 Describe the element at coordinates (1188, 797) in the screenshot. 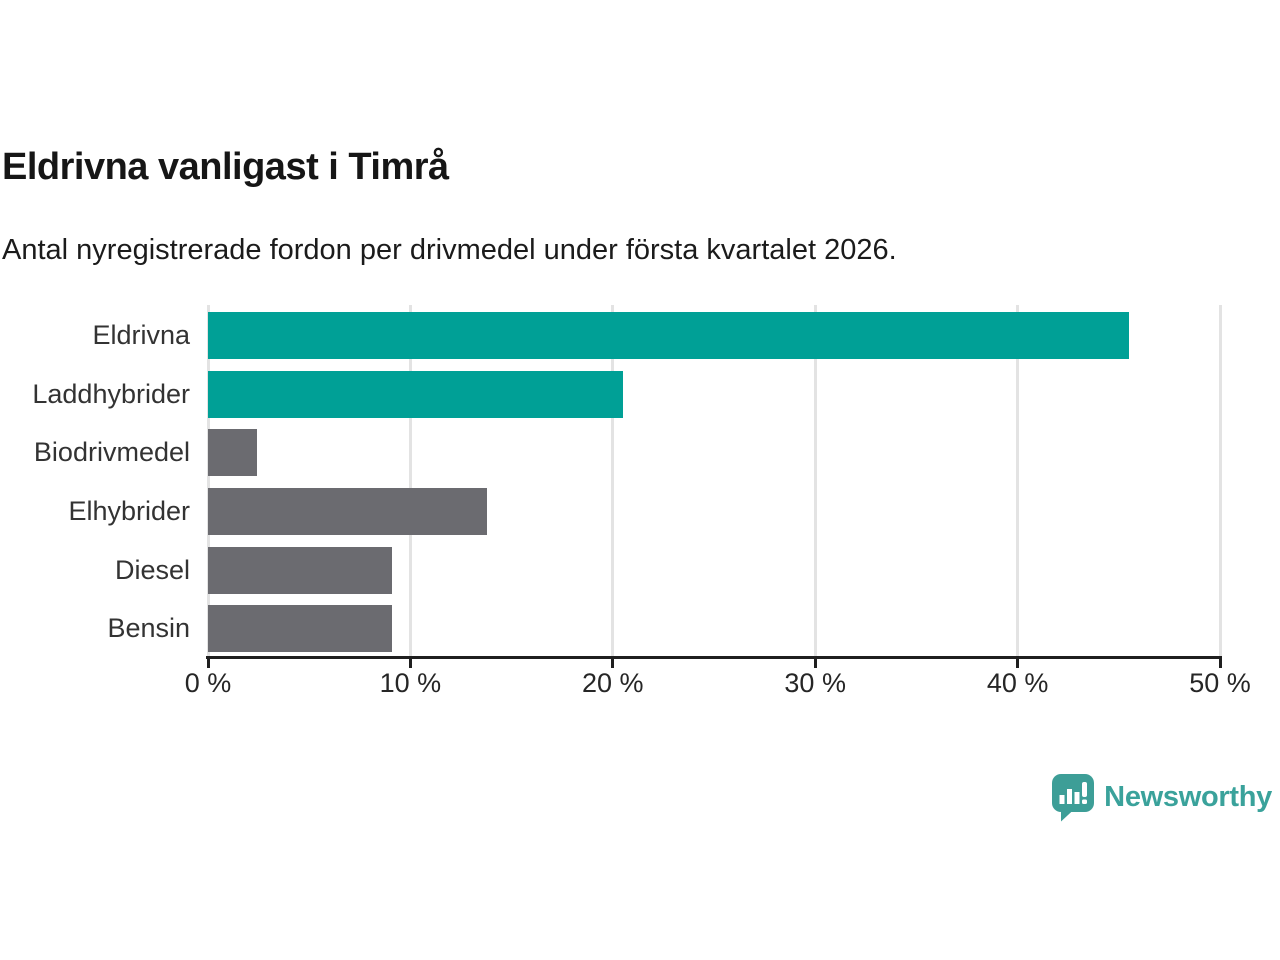

I see `newsworthy-logo-text: Newsworthy` at that location.